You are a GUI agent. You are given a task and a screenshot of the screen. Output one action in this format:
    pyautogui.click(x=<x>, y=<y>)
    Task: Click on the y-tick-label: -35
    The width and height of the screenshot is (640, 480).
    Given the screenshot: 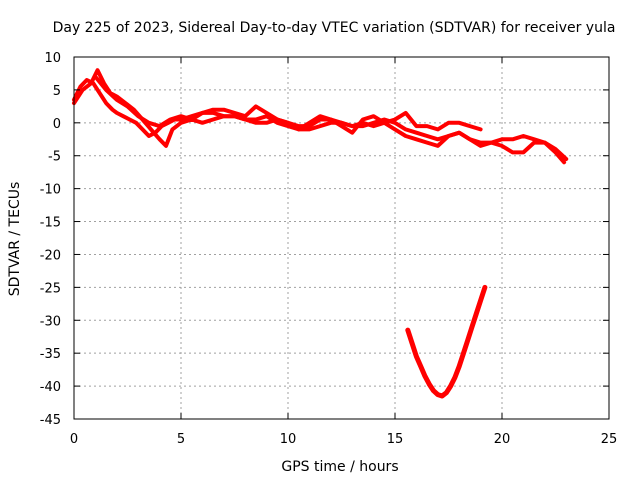 What is the action you would take?
    pyautogui.click(x=50, y=354)
    